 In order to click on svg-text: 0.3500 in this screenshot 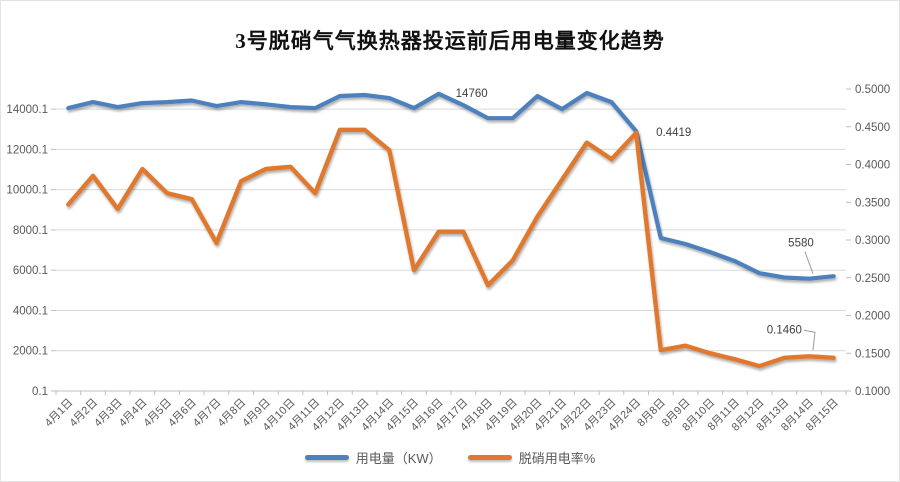, I will do `click(872, 203)`.